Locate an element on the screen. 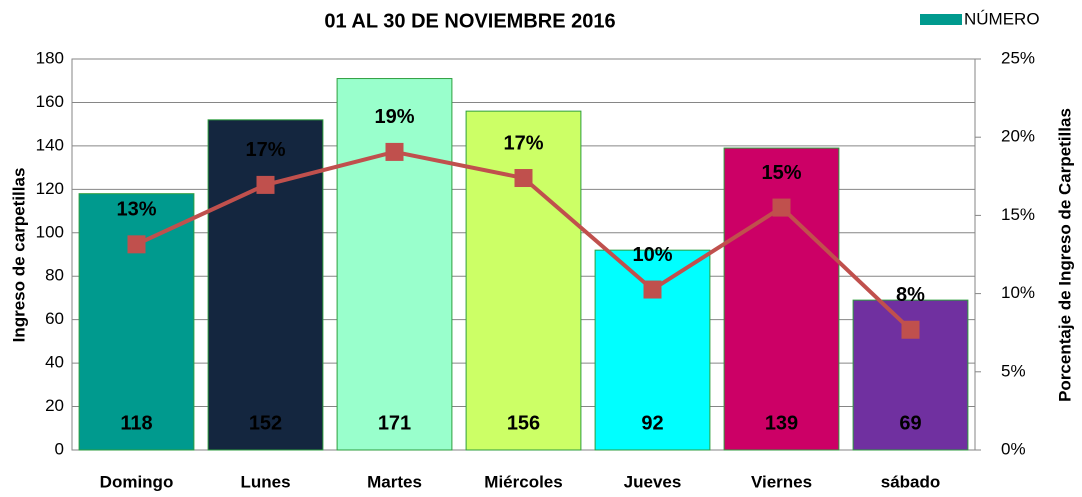 The width and height of the screenshot is (1082, 497). x-tick-label: Martes is located at coordinates (394, 481).